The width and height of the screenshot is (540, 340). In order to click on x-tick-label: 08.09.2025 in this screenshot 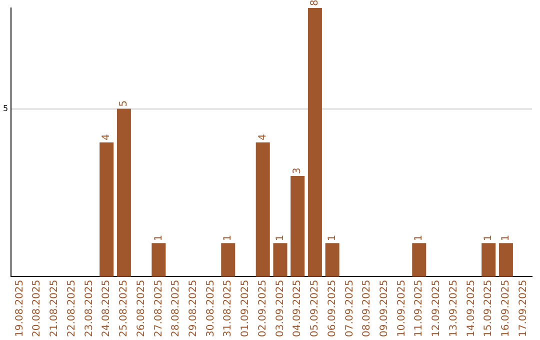, I will do `click(367, 309)`.